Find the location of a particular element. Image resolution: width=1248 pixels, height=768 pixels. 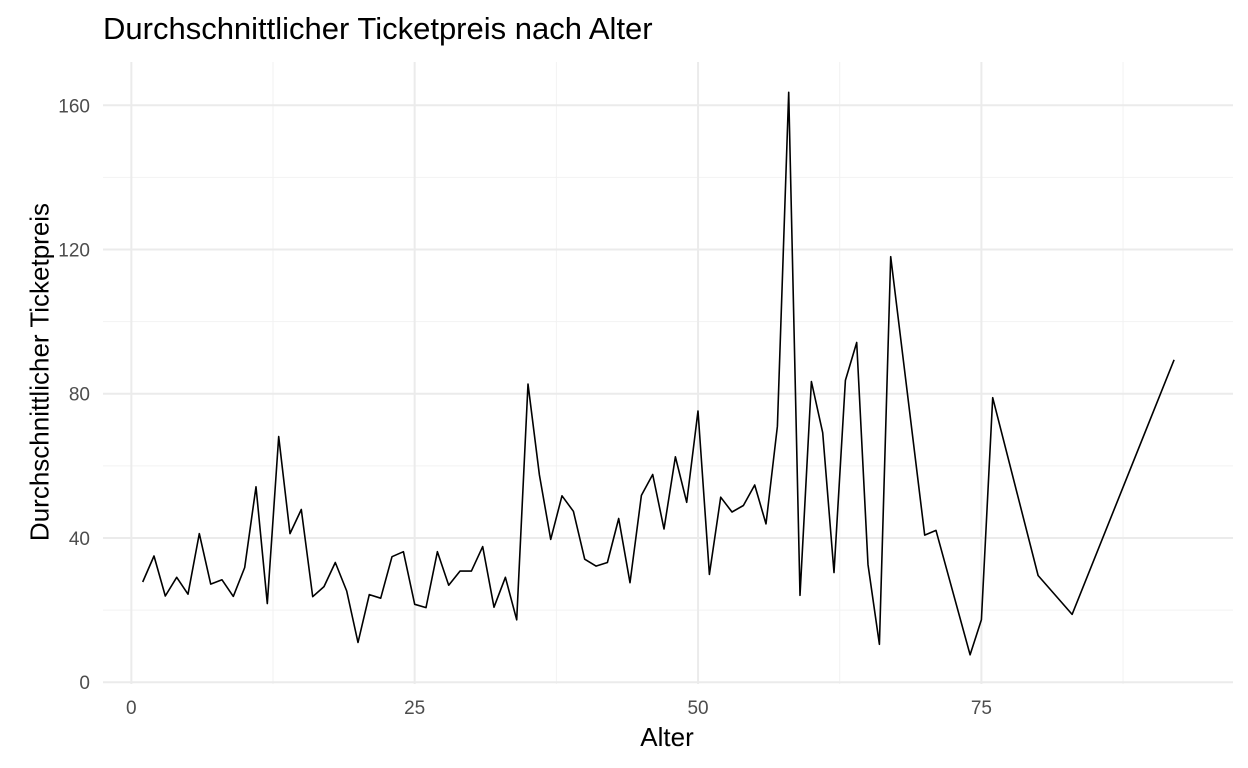

y-tick-label: 80 is located at coordinates (79, 395).